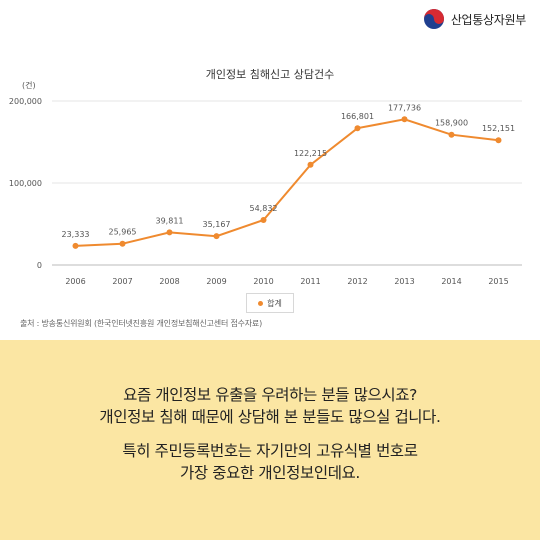  What do you see at coordinates (274, 303) in the screenshot?
I see `legend-label: 합계` at bounding box center [274, 303].